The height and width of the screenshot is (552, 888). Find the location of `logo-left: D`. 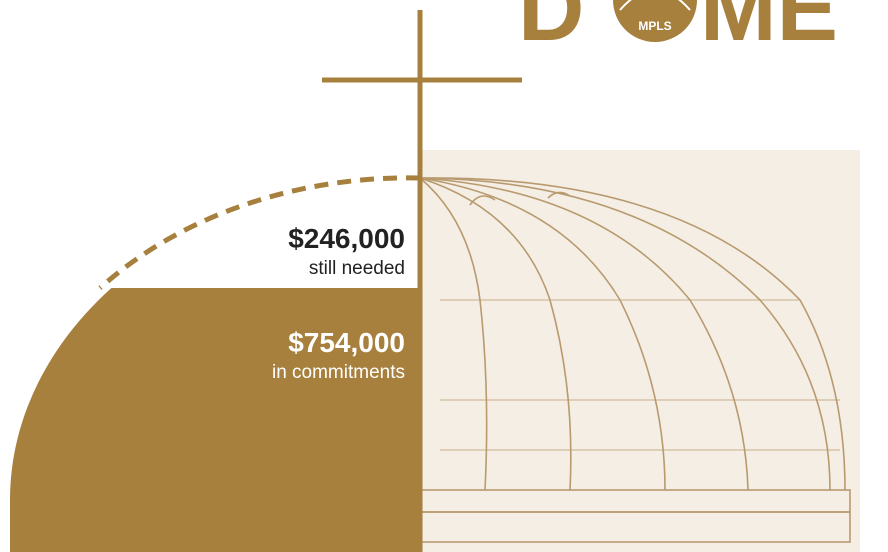

logo-left: D is located at coordinates (551, 30).